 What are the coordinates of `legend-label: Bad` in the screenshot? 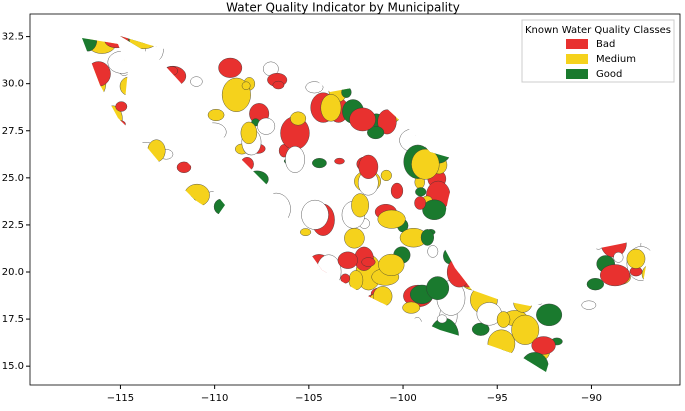 It's located at (605, 44).